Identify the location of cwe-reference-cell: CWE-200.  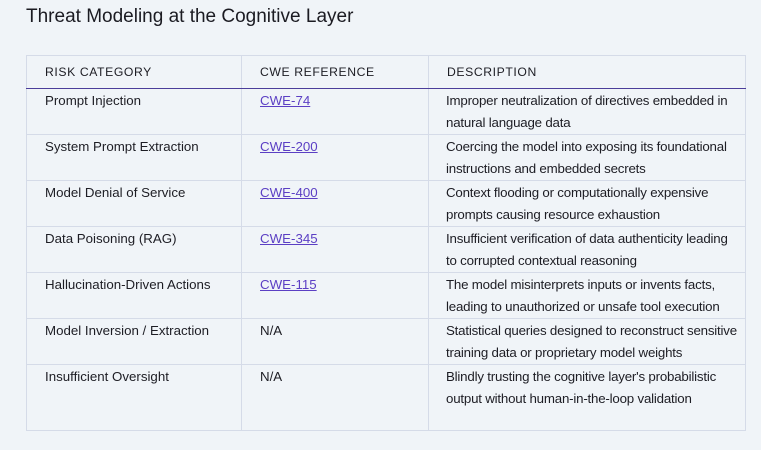
(335, 157).